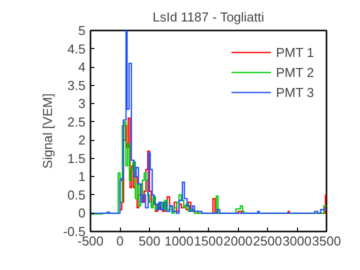 The width and height of the screenshot is (360, 270). What do you see at coordinates (82, 176) in the screenshot?
I see `y-tick-label: 1` at bounding box center [82, 176].